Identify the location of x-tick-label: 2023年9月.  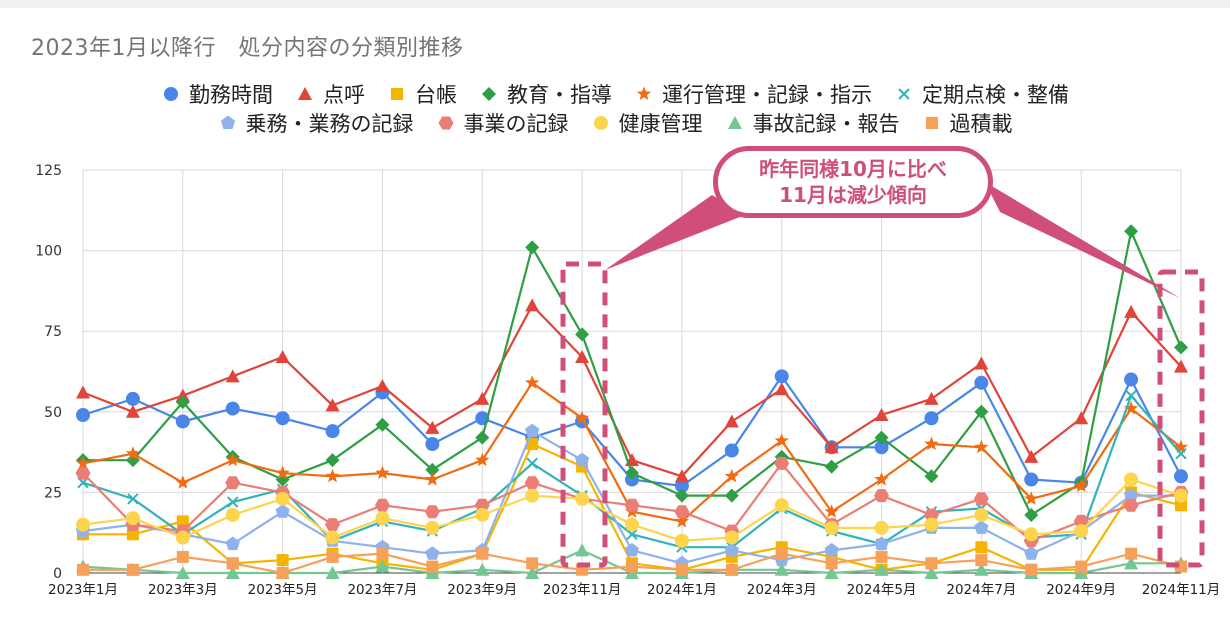
(482, 590).